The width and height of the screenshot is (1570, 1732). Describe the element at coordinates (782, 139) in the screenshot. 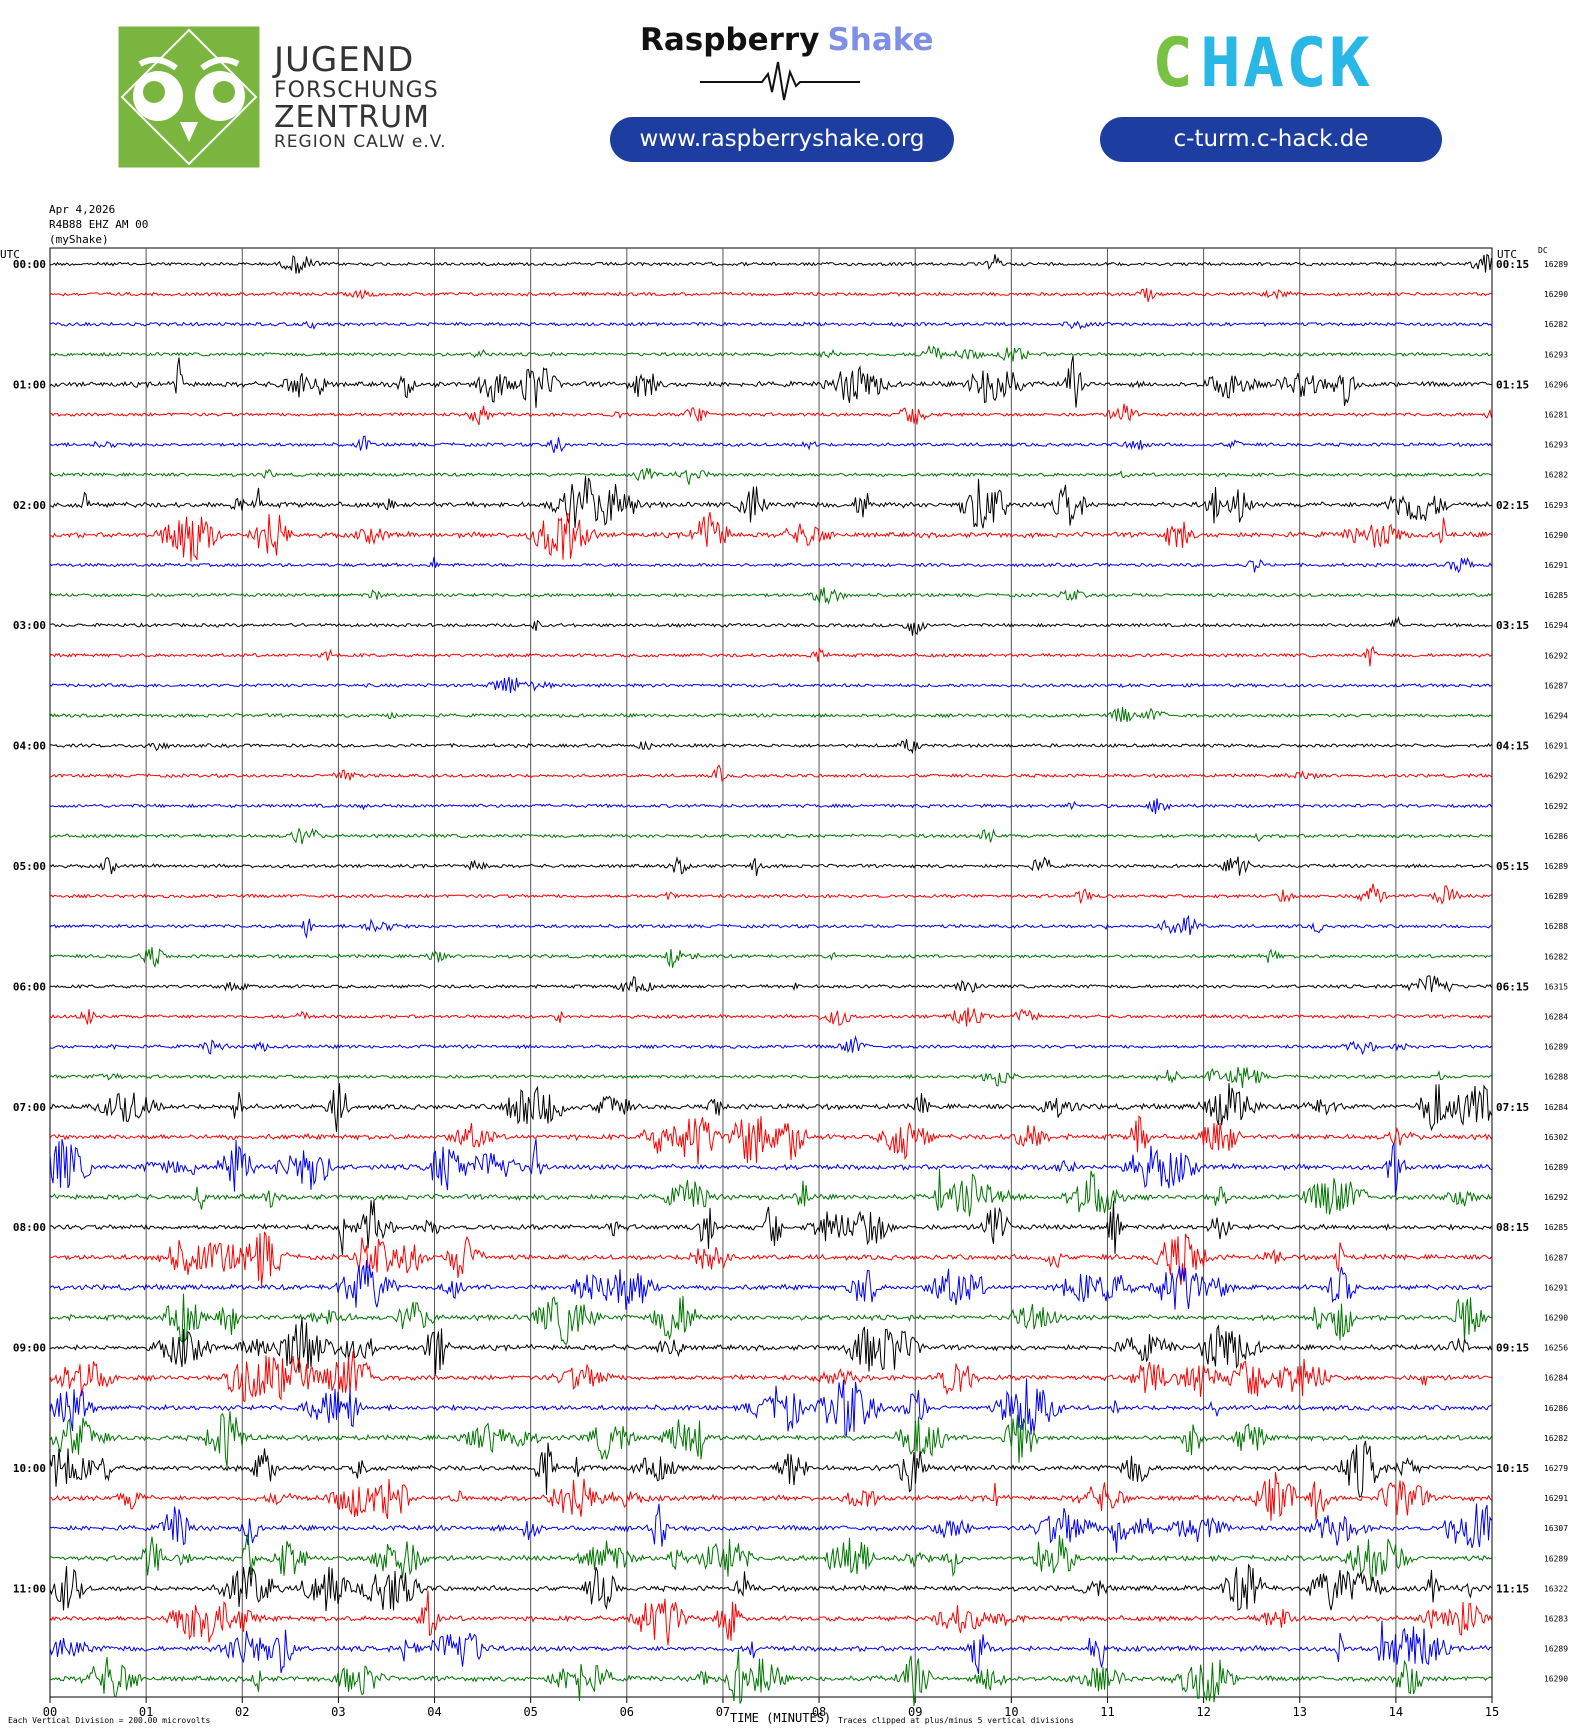

I see `raspberryshake-url-link: www.raspberryshake.org` at that location.